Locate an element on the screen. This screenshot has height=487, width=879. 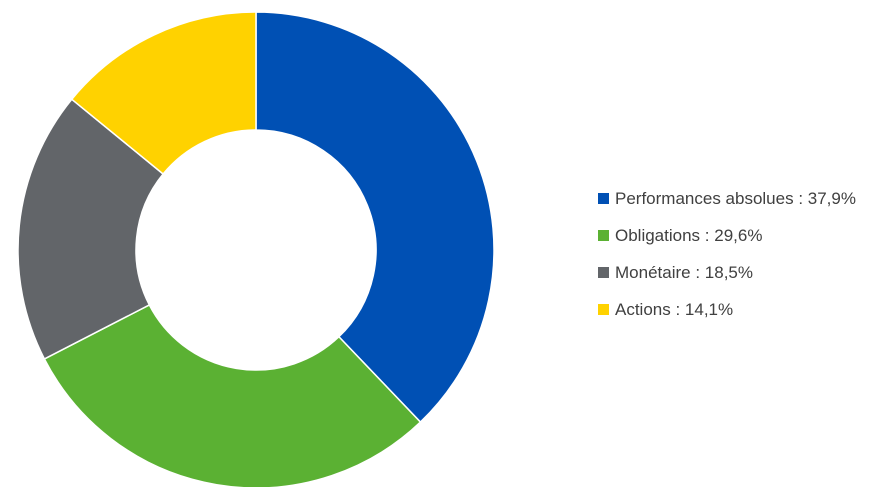
legend-item-actions: Actions : 14,1% is located at coordinates (727, 309).